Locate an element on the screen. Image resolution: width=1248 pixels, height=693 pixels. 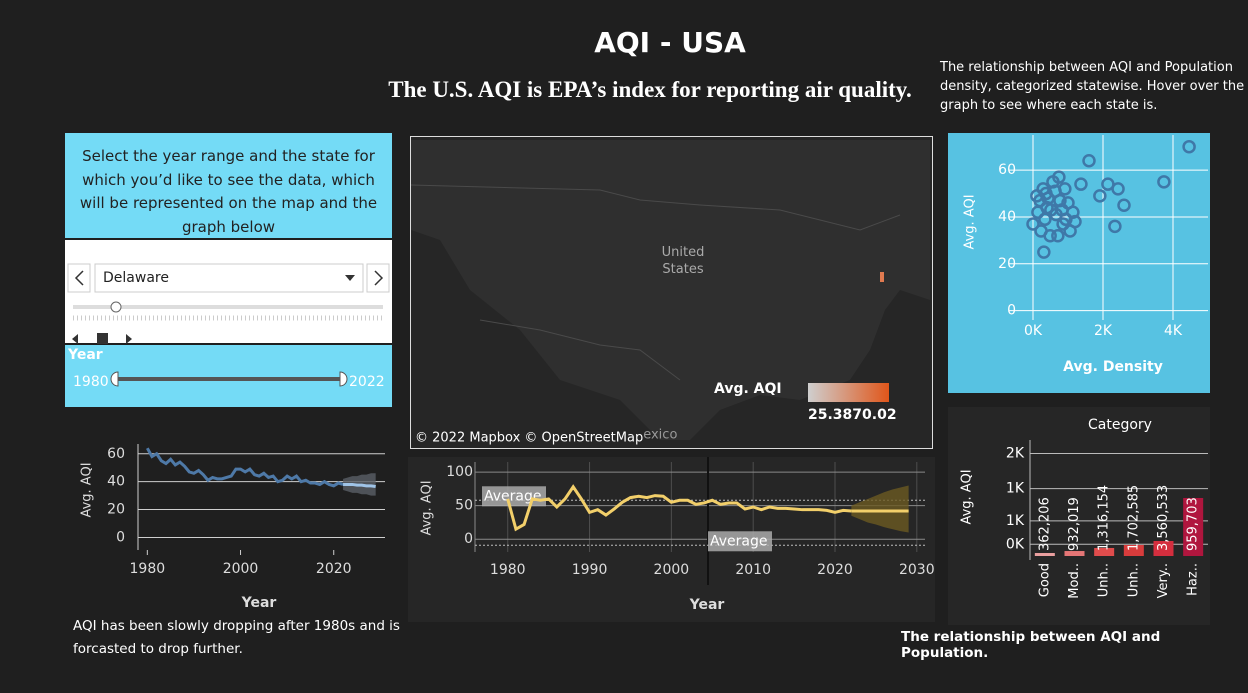
y-tick-label: 0K is located at coordinates (1015, 544).